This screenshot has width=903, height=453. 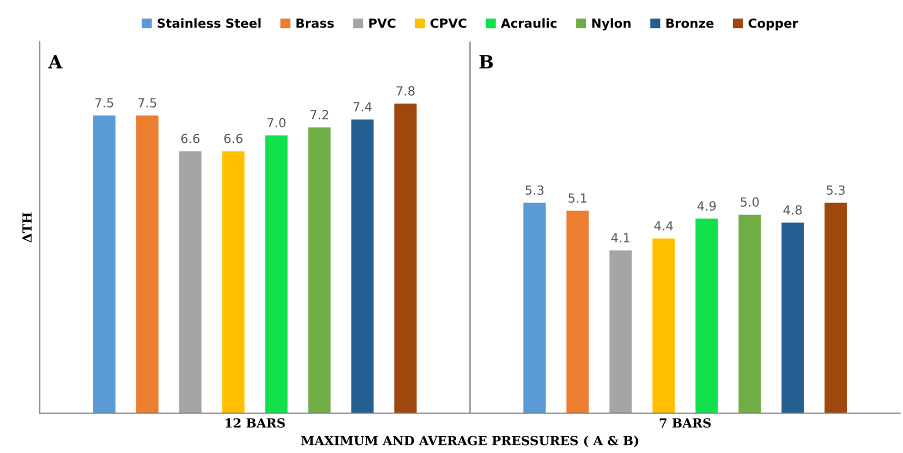 What do you see at coordinates (528, 23) in the screenshot?
I see `legend-label: Acraulic` at bounding box center [528, 23].